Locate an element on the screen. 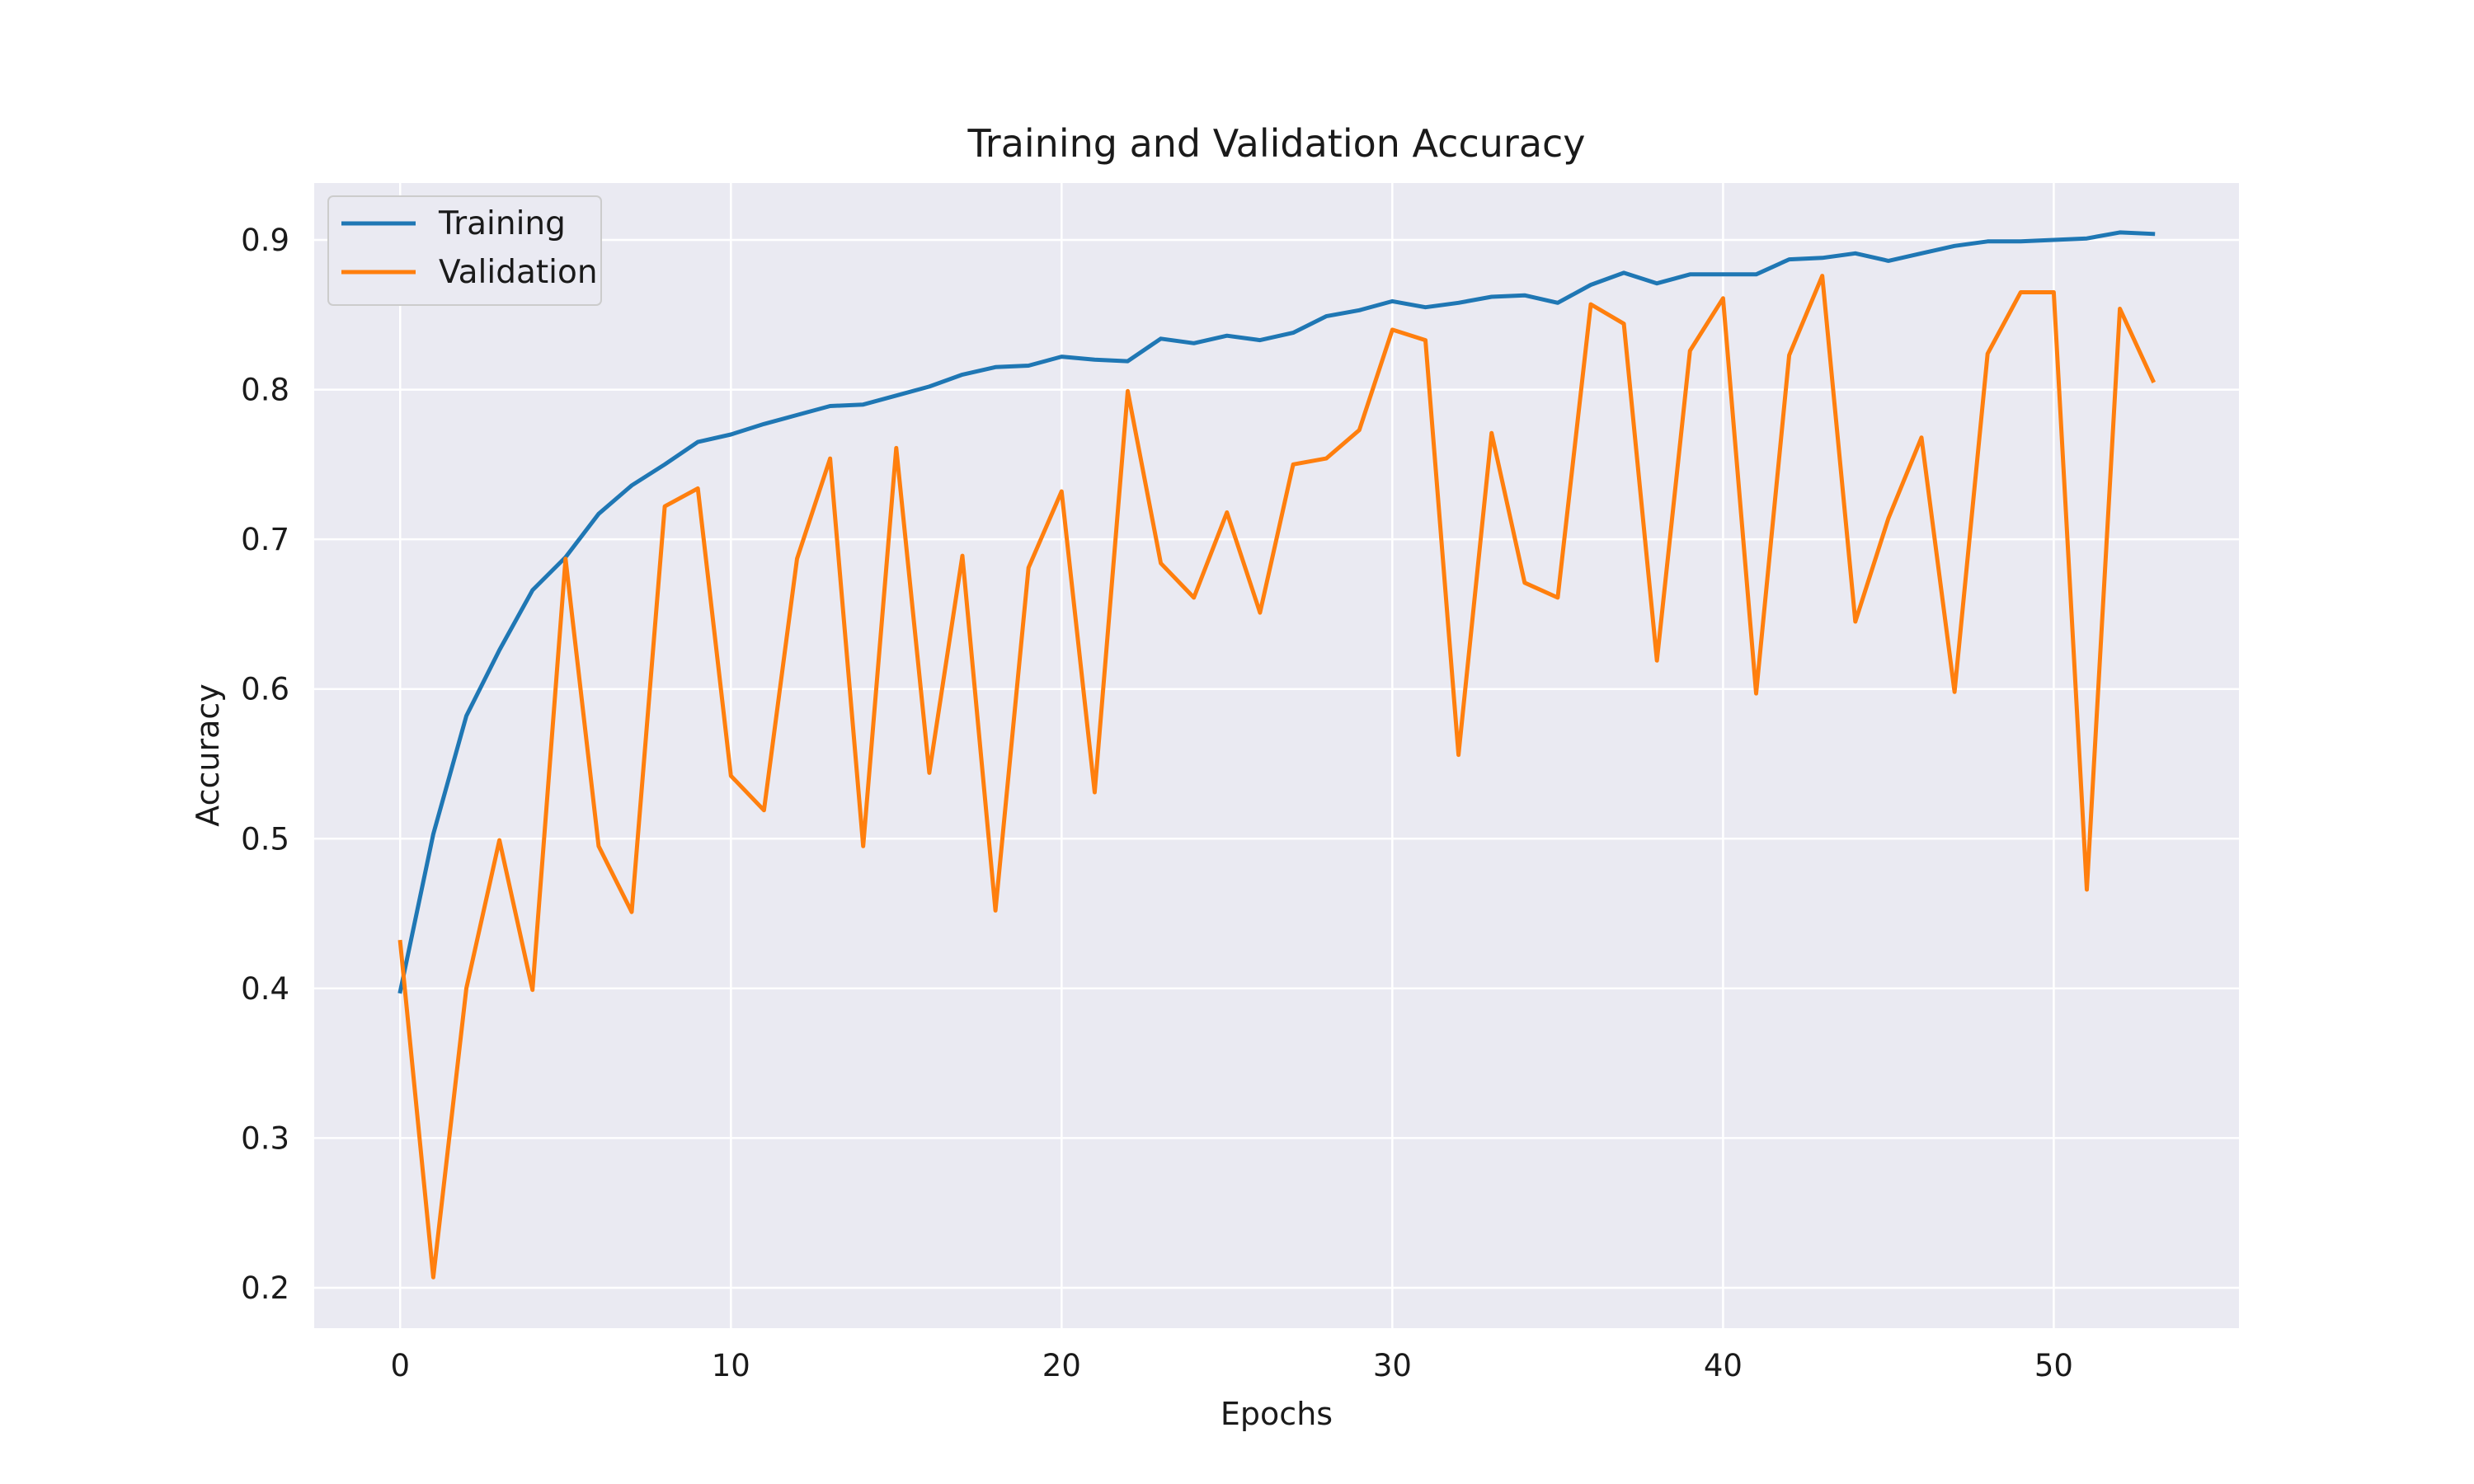  x-tick-label: 0 is located at coordinates (400, 1365).